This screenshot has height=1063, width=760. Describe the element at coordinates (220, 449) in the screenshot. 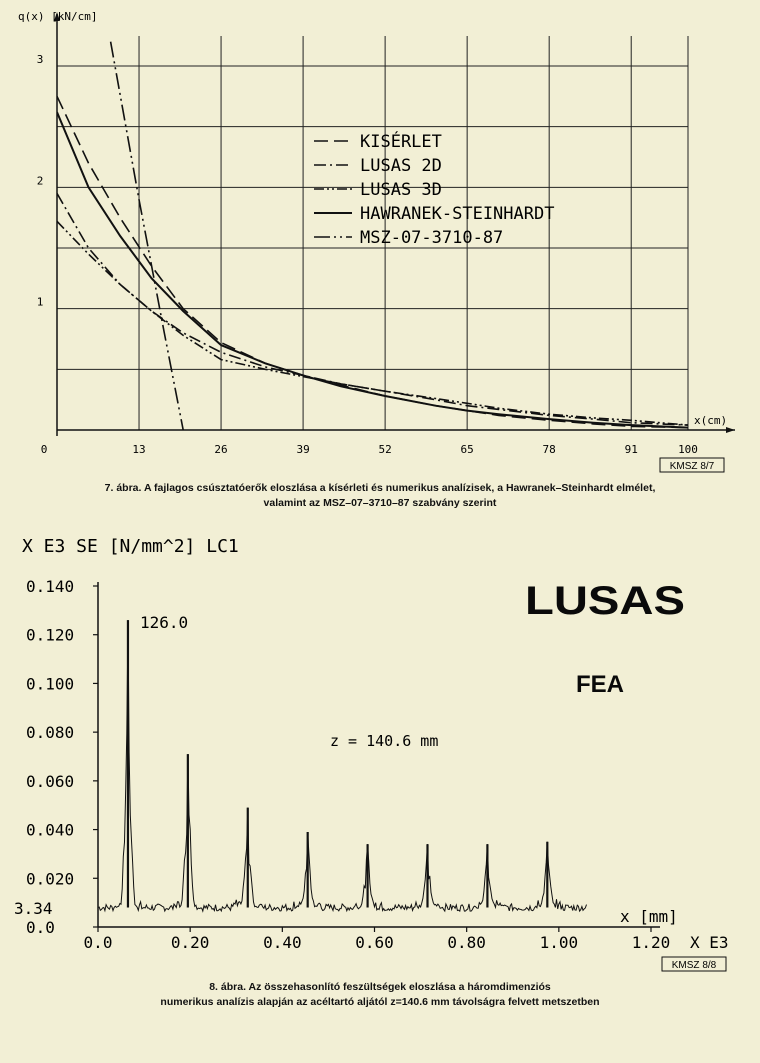

I see `chart1-x-tick-label: 26` at that location.